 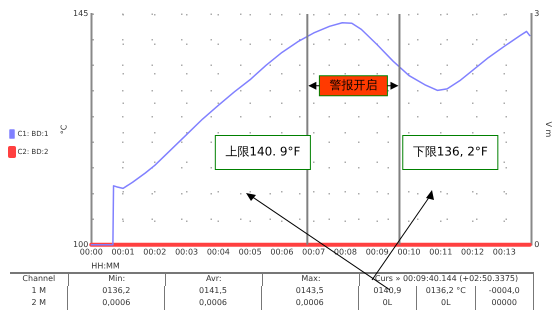 I want to click on text: -0004,0, so click(x=505, y=292).